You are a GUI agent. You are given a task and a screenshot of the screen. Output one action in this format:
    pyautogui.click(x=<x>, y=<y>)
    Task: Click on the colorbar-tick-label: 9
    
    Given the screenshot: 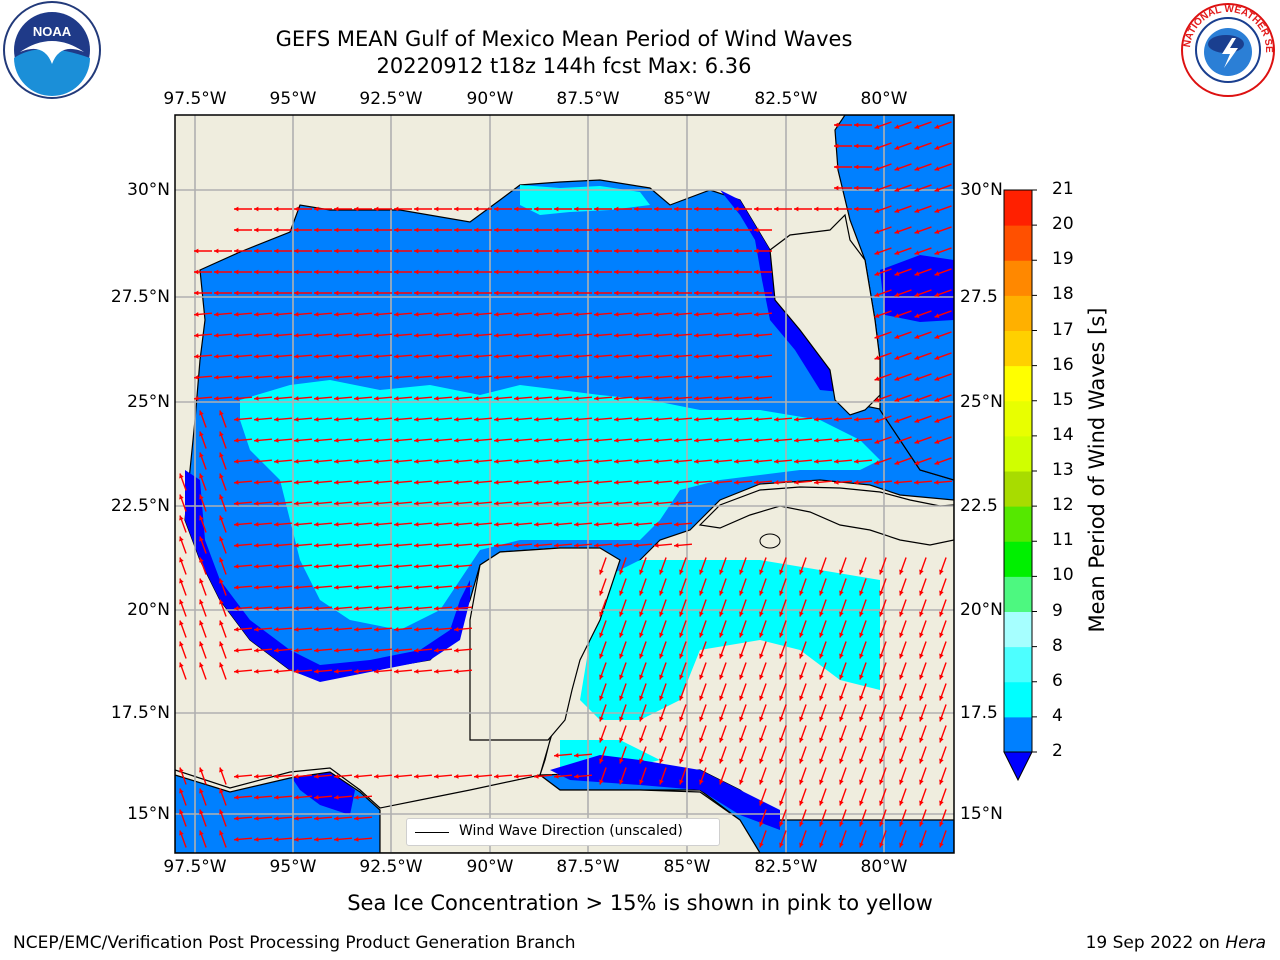 What is the action you would take?
    pyautogui.click(x=1057, y=610)
    